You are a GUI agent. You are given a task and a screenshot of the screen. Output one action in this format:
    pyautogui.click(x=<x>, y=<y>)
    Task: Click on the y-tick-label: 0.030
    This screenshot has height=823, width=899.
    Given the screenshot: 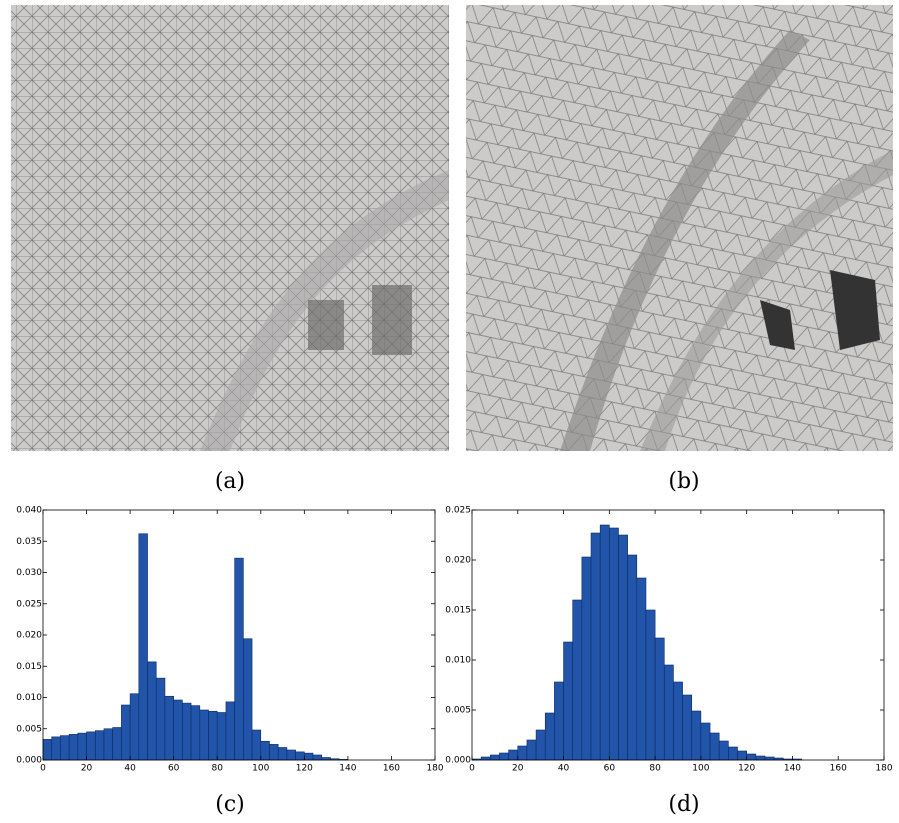 What is the action you would take?
    pyautogui.click(x=29, y=573)
    